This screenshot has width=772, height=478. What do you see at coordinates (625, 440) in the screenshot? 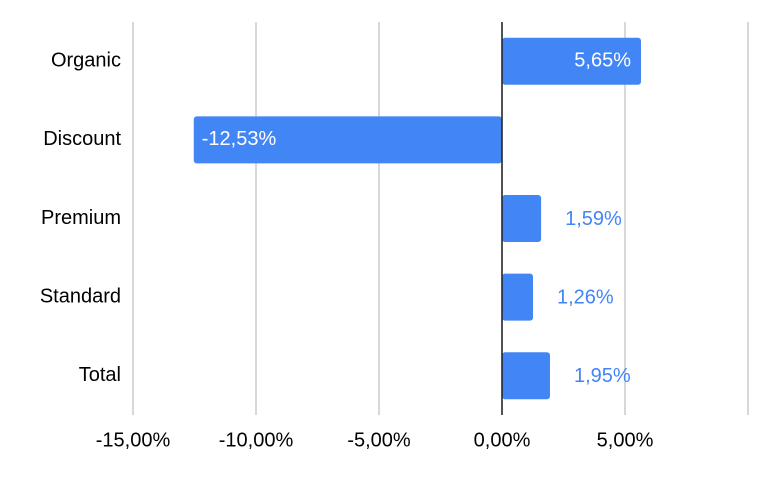
I see `x-tick-label: 5,00%` at bounding box center [625, 440].